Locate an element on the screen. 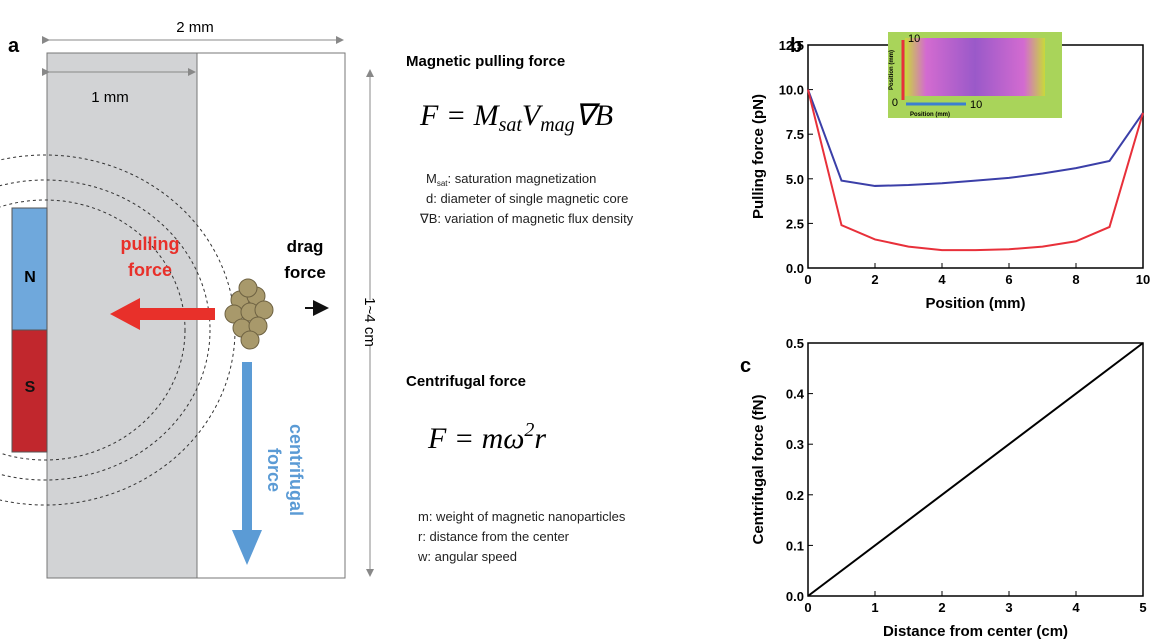 This screenshot has height=644, width=1153. drag-label: drag is located at coordinates (305, 246).